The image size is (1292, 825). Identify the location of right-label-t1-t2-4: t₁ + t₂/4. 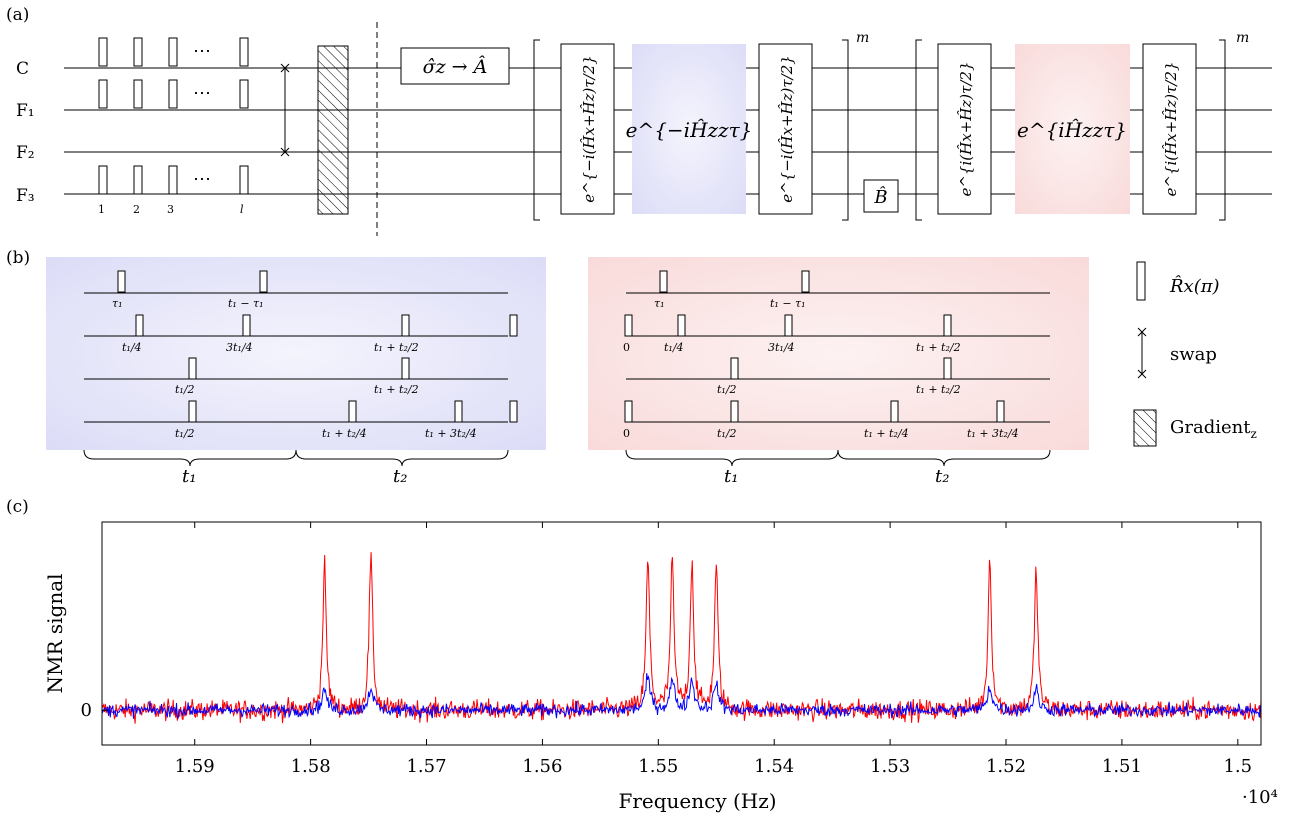
(886, 433).